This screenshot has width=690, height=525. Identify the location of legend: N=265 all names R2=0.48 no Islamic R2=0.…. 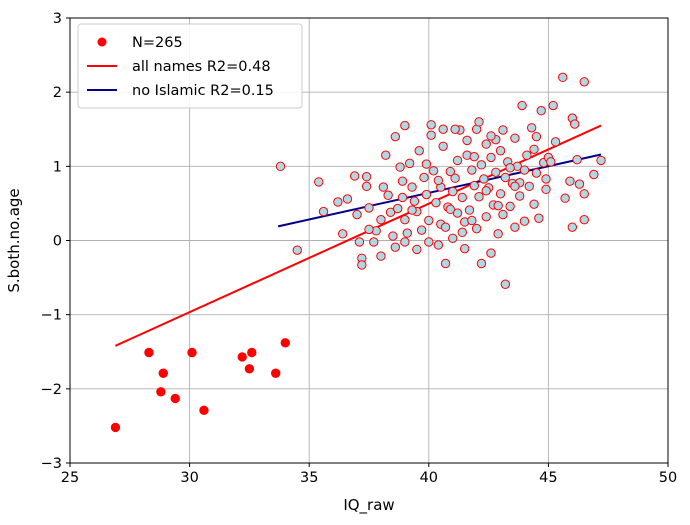
(190, 66).